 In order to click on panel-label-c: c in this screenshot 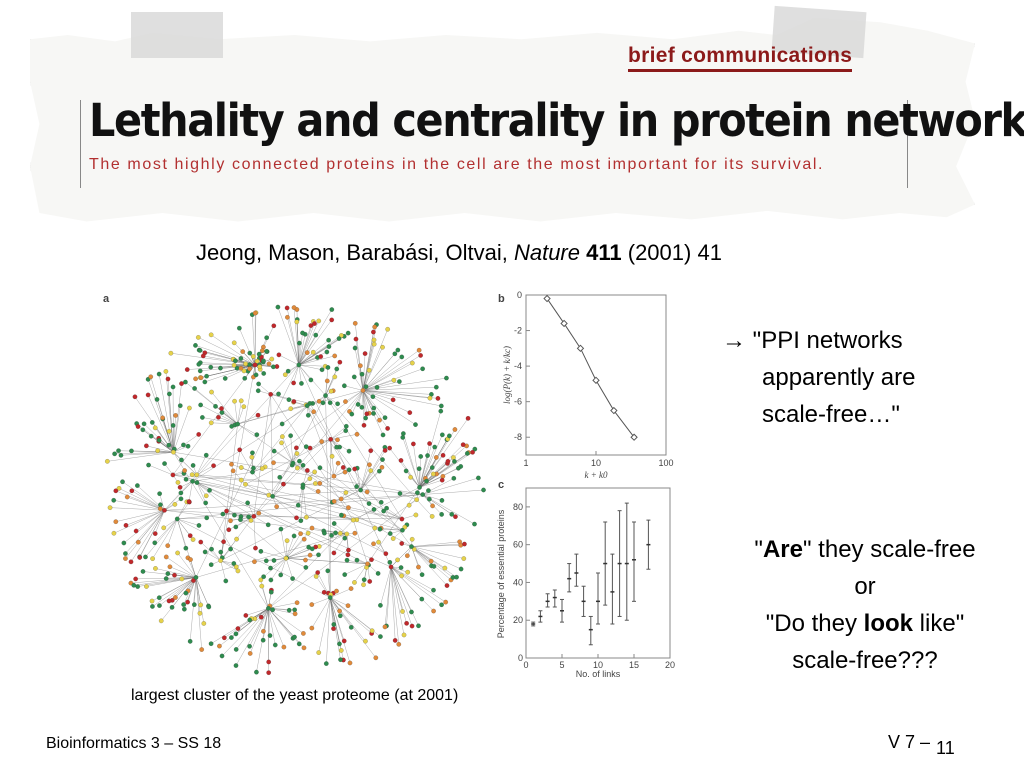, I will do `click(501, 485)`.